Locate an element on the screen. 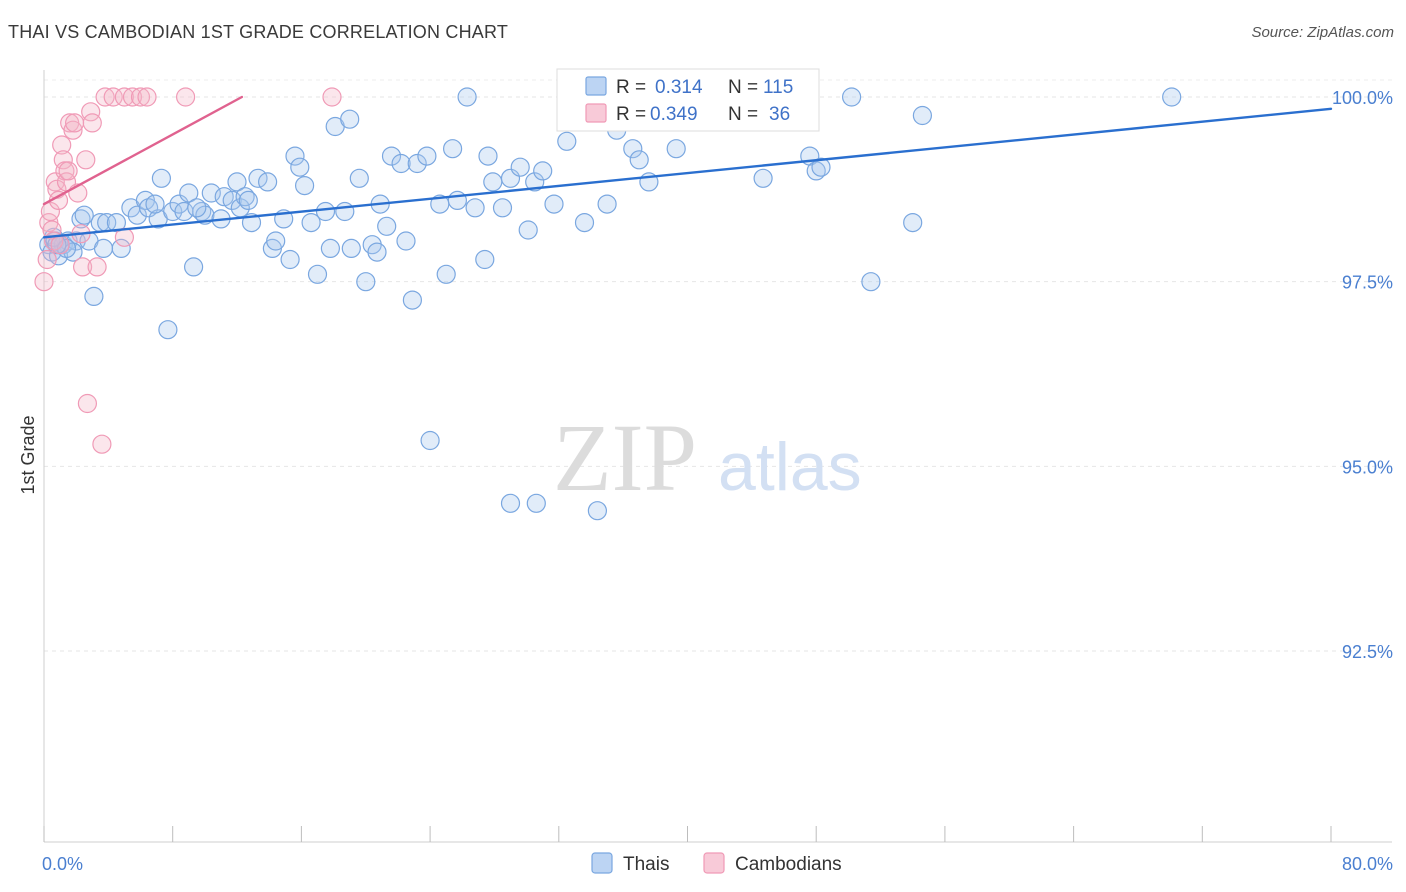 The image size is (1406, 892). chart-source: Source: ZipAtlas.com is located at coordinates (1322, 32).